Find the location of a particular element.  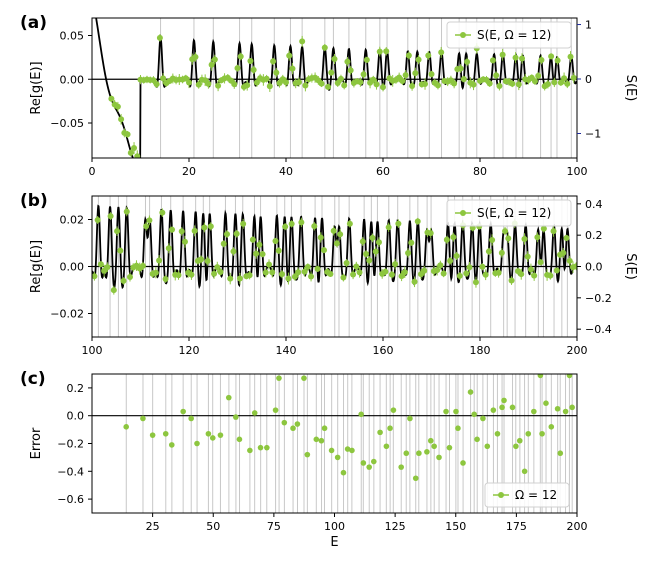

panel-label: (a) is located at coordinates (33, 23).